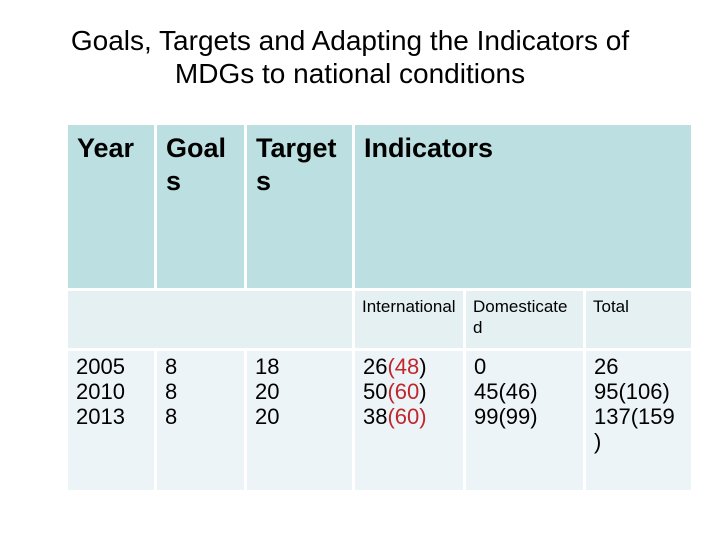 The width and height of the screenshot is (720, 540). Describe the element at coordinates (111, 206) in the screenshot. I see `header-cell-year: Year` at that location.